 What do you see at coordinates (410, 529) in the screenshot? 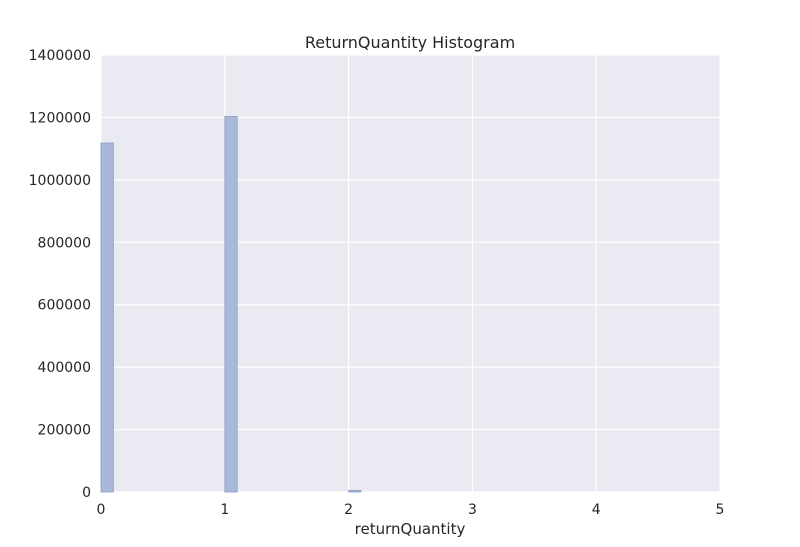
I see `x-axis-label: returnQuantity` at bounding box center [410, 529].